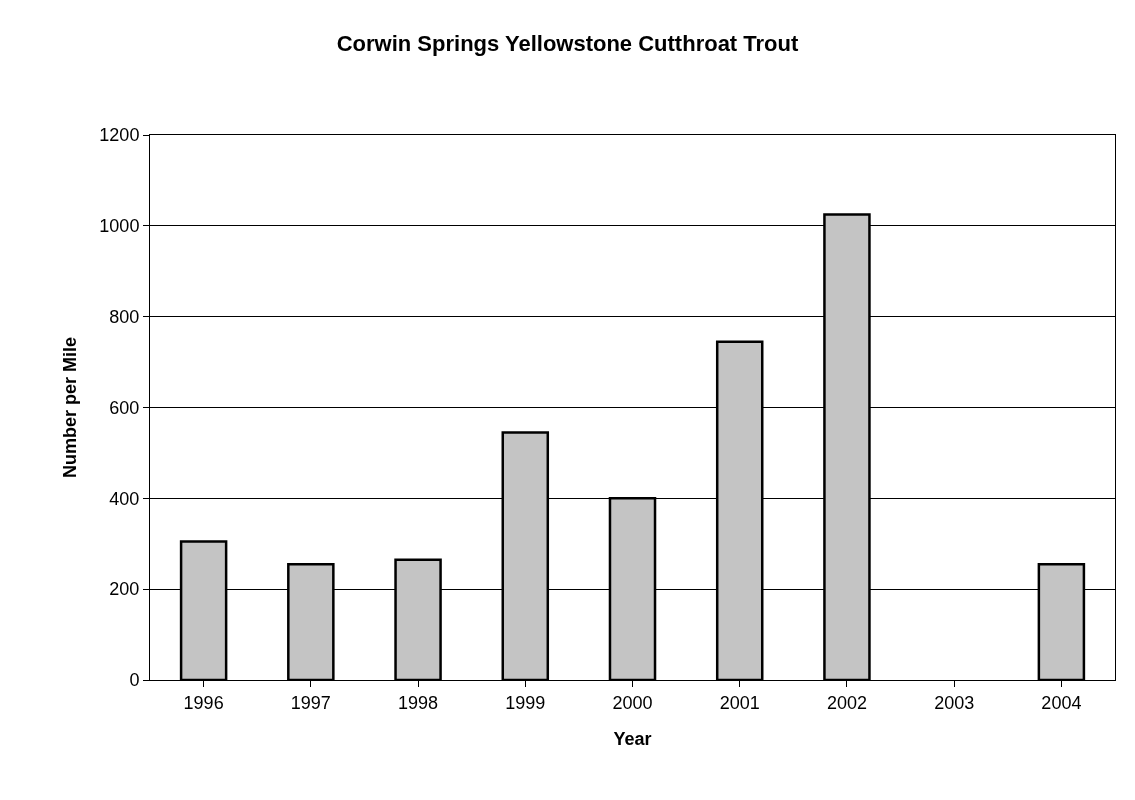 Image resolution: width=1135 pixels, height=800 pixels. Describe the element at coordinates (124, 498) in the screenshot. I see `y-tick-label: 400` at that location.